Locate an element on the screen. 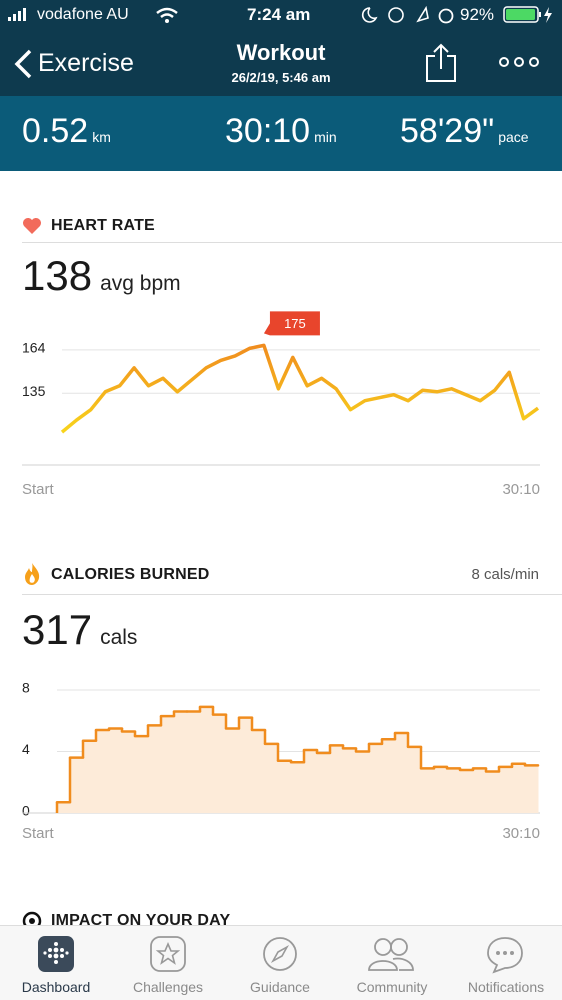 The height and width of the screenshot is (1000, 562). calories-chart: 0 4 8 Start 30:10 is located at coordinates (281, 761).